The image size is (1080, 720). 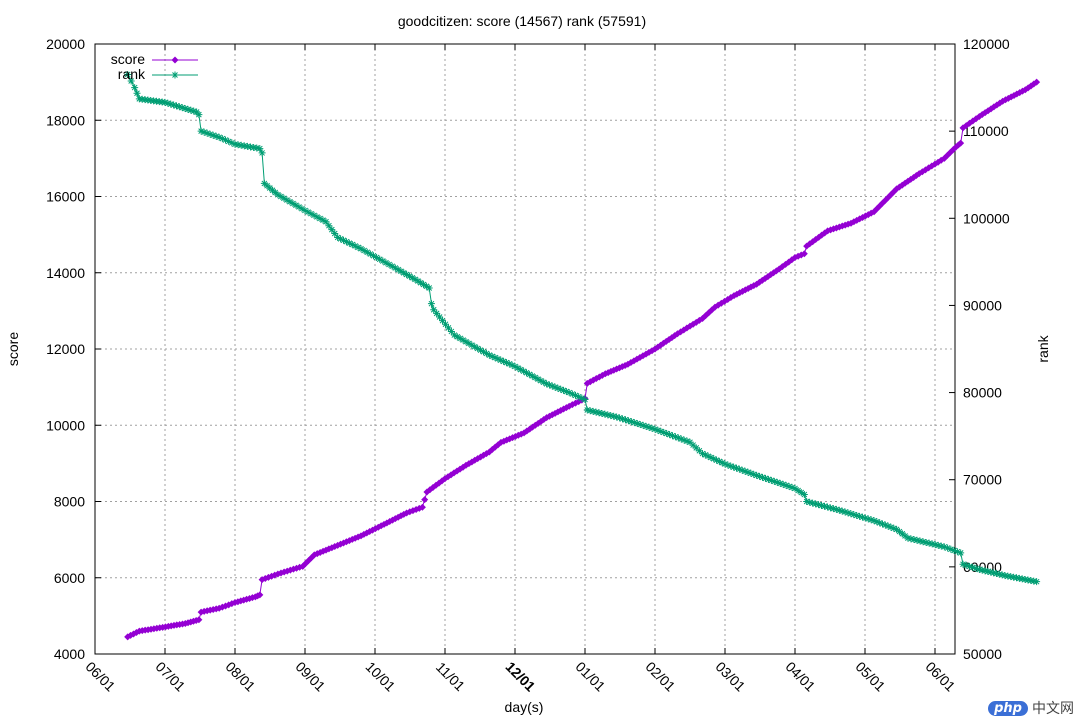 I want to click on legend-markers, so click(x=175, y=67).